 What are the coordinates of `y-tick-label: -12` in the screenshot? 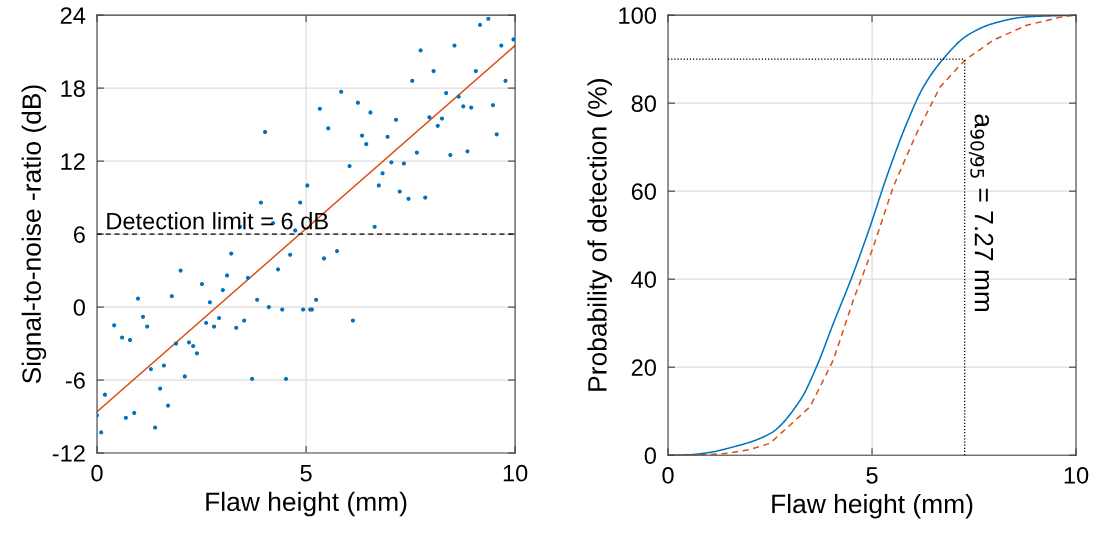 It's located at (68, 453).